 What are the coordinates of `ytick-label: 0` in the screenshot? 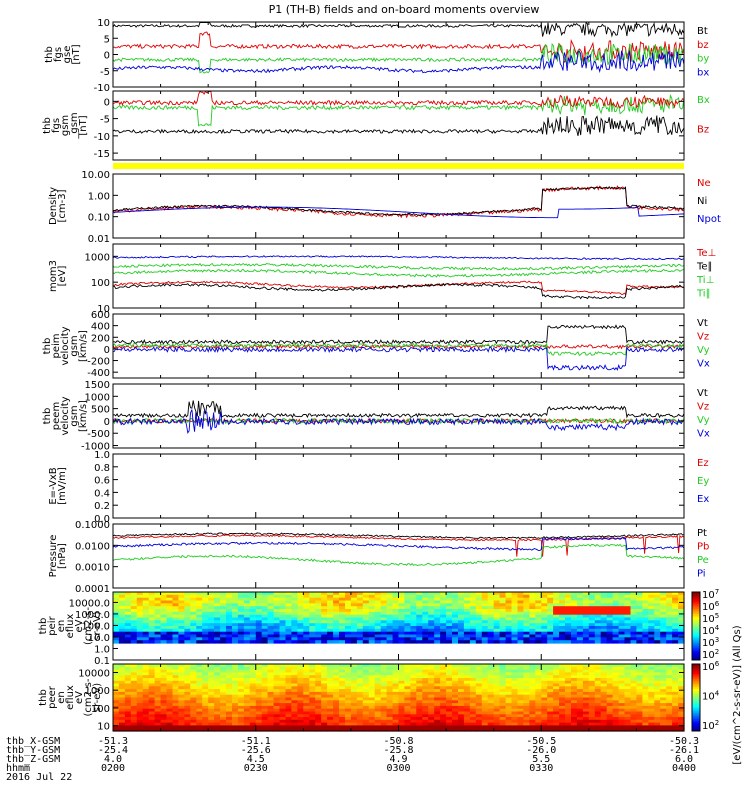 It's located at (107, 422).